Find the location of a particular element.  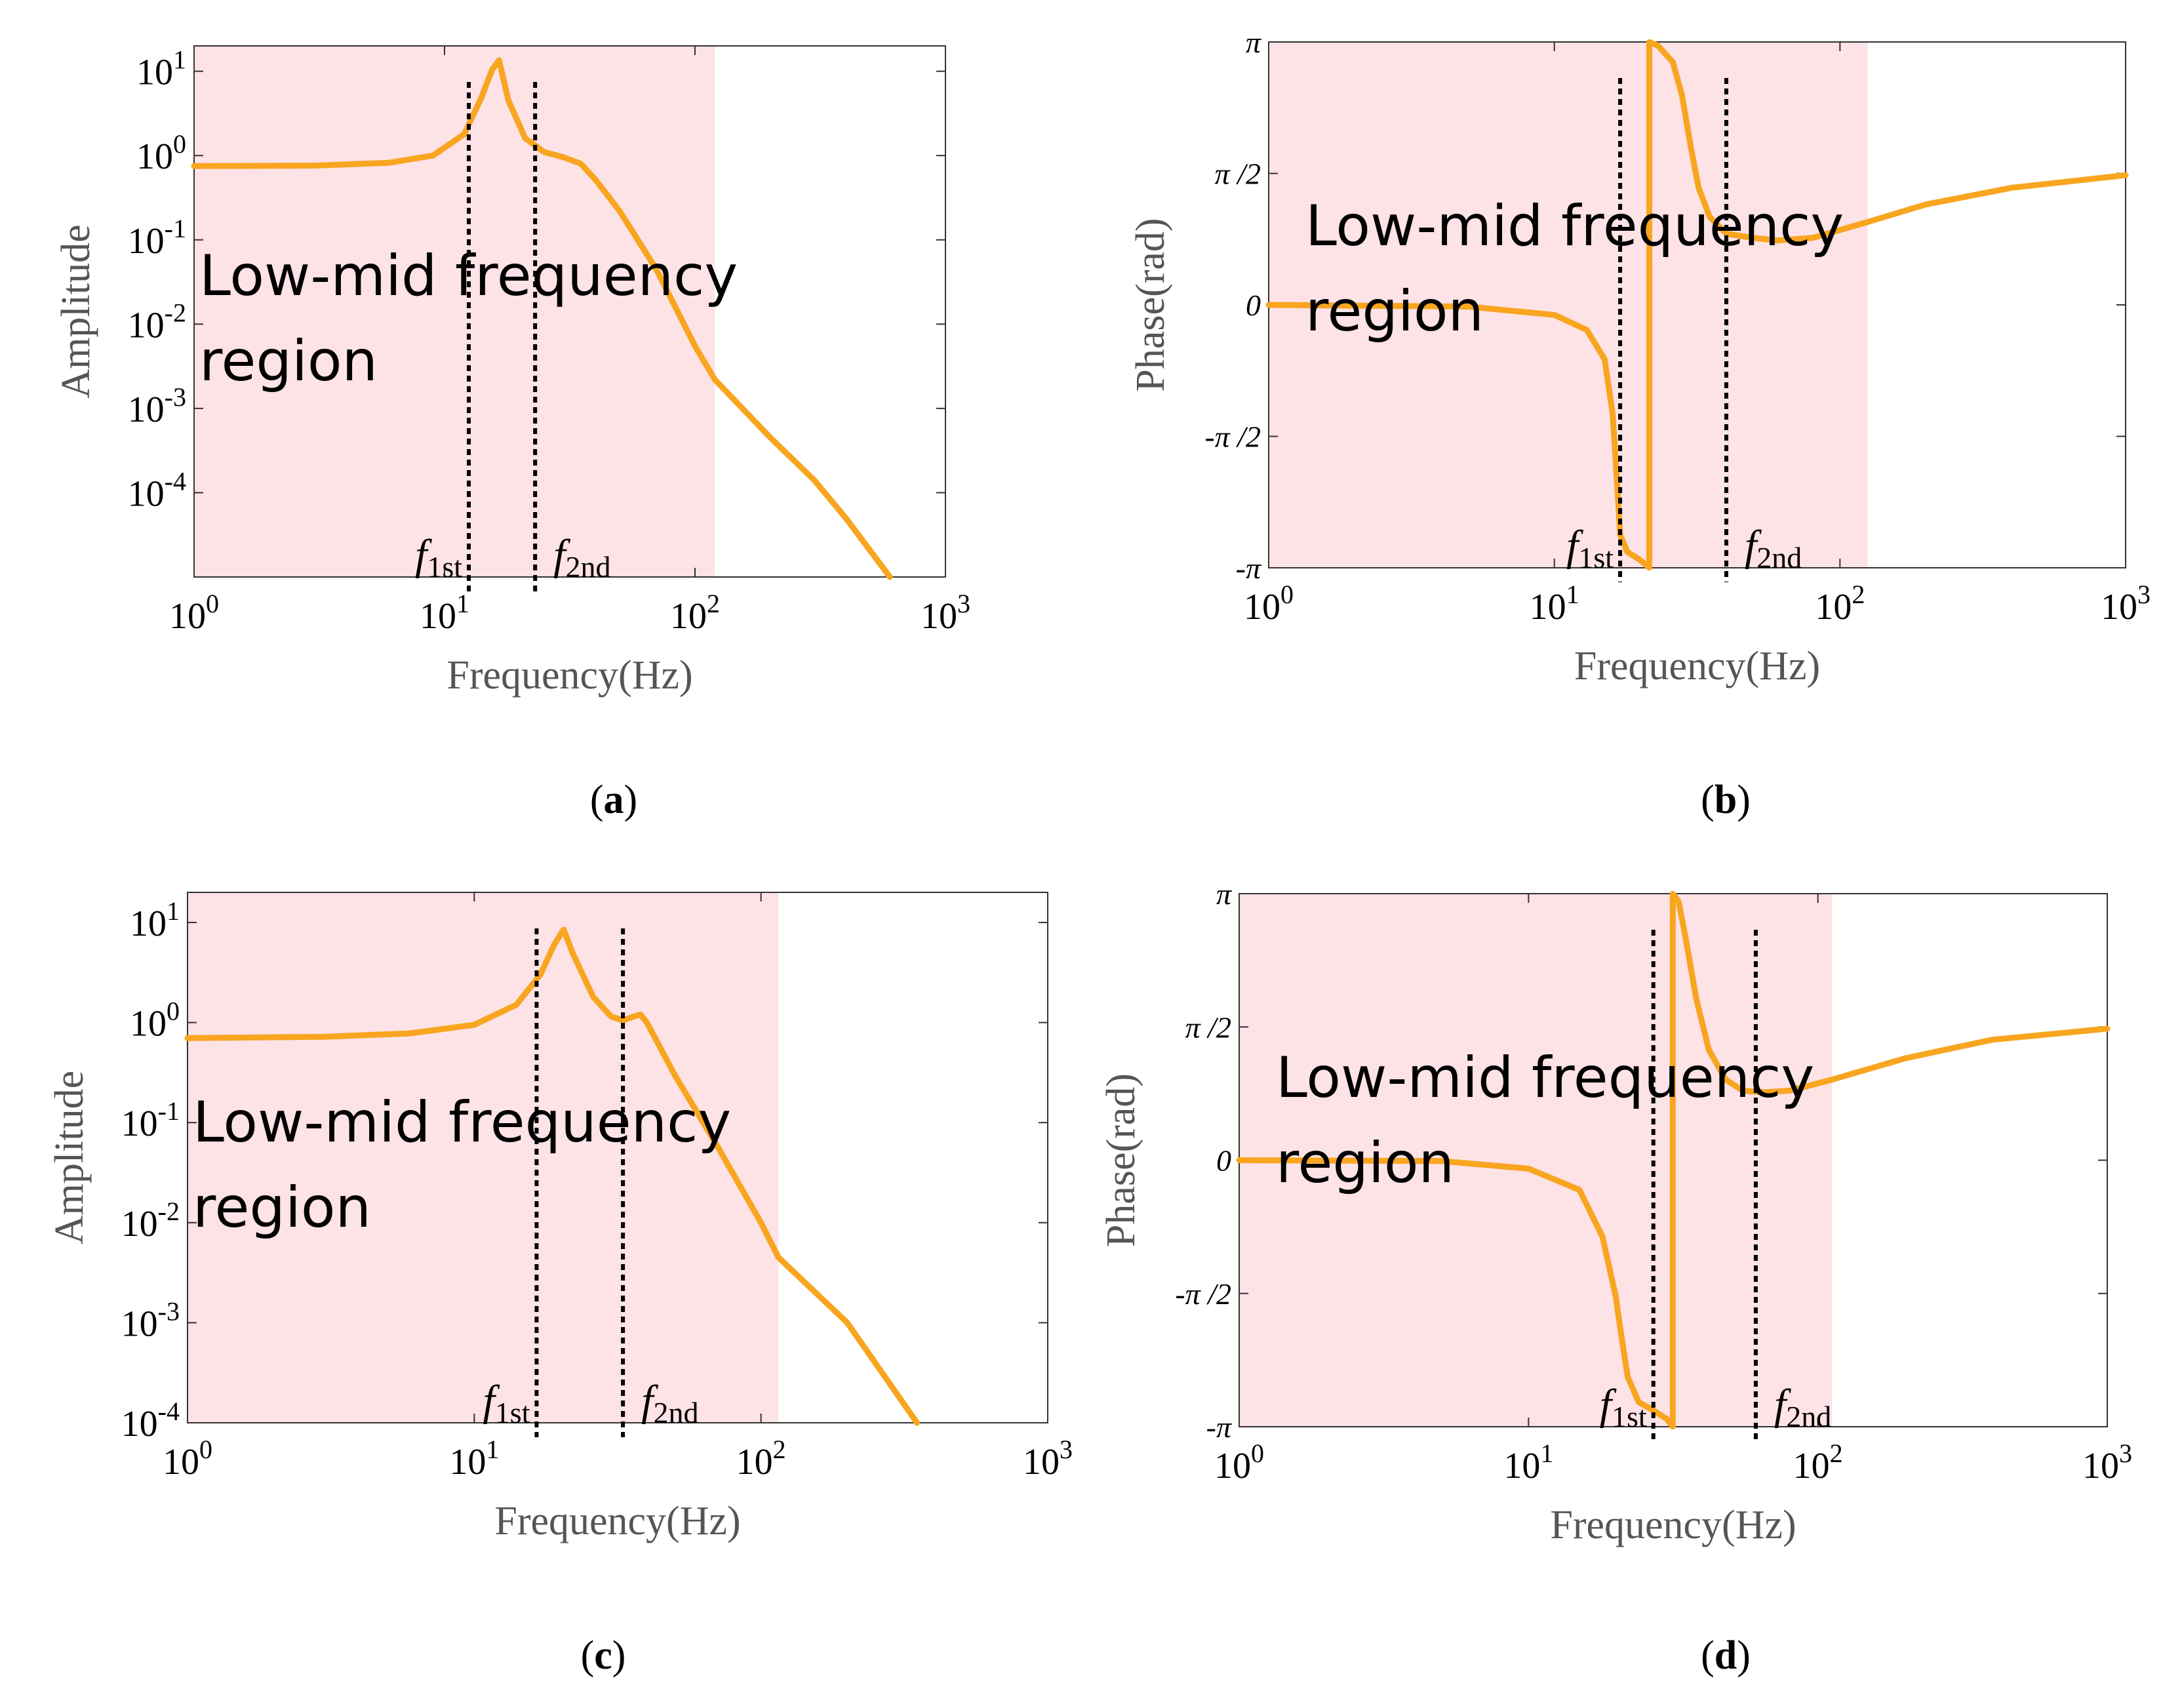

caption-a: (a) is located at coordinates (613, 800).